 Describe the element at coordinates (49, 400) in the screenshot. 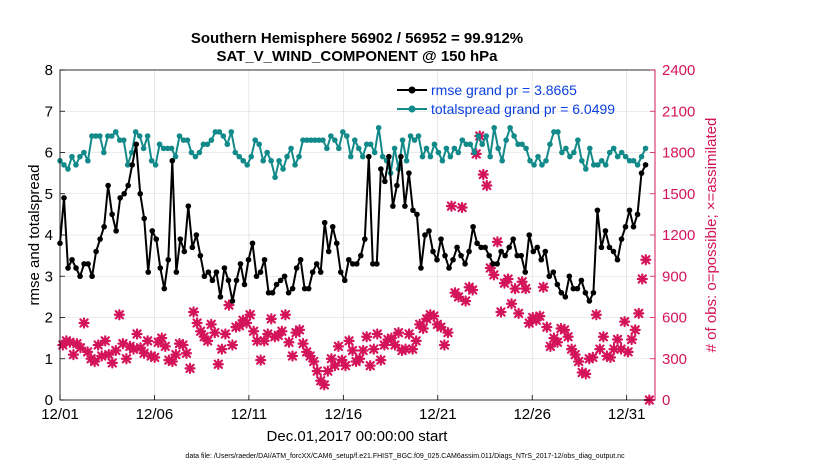

I see `y-tick-label: 0` at that location.